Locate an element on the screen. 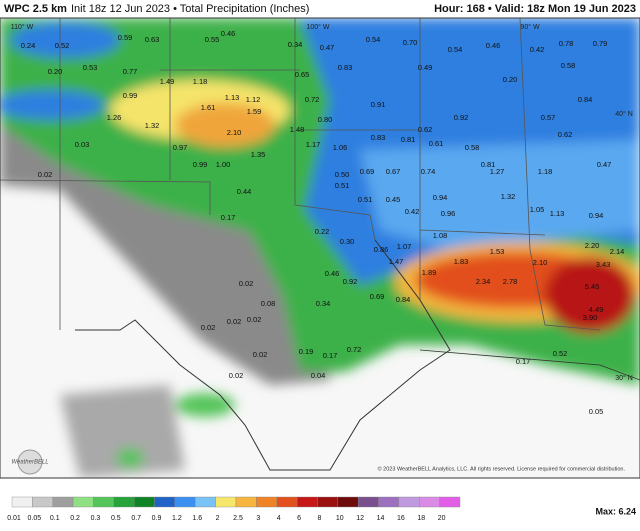 Image resolution: width=640 pixels, height=531 pixels. point-label: 0.05 is located at coordinates (596, 411).